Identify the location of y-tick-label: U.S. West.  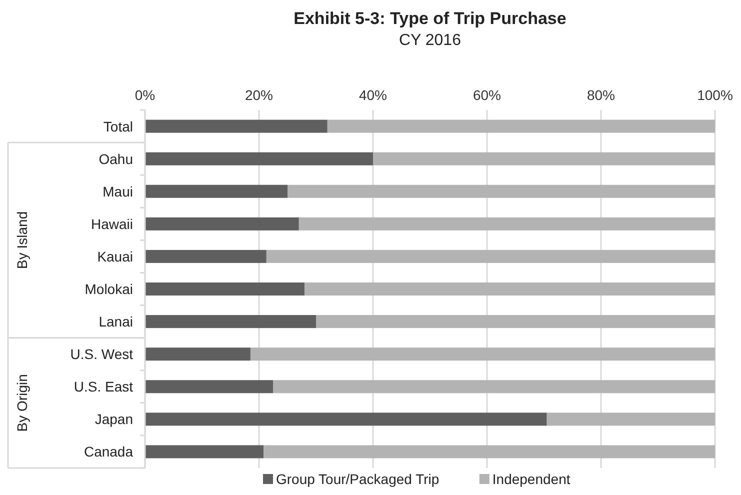
(102, 354).